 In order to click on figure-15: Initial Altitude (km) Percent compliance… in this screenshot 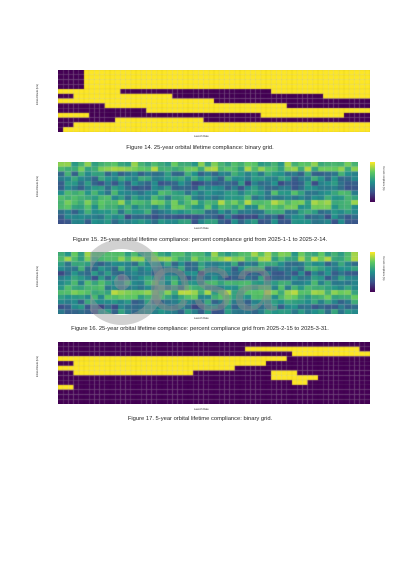, I will do `click(209, 197)`.